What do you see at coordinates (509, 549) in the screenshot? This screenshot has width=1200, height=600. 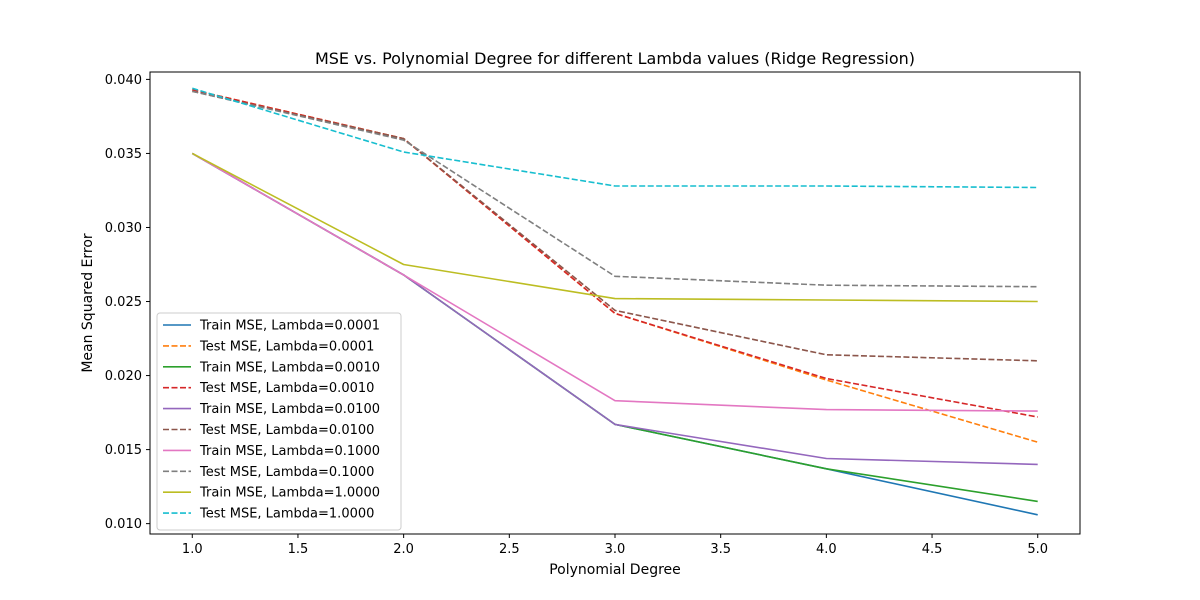 I see `x-tick-label: 2.5` at bounding box center [509, 549].